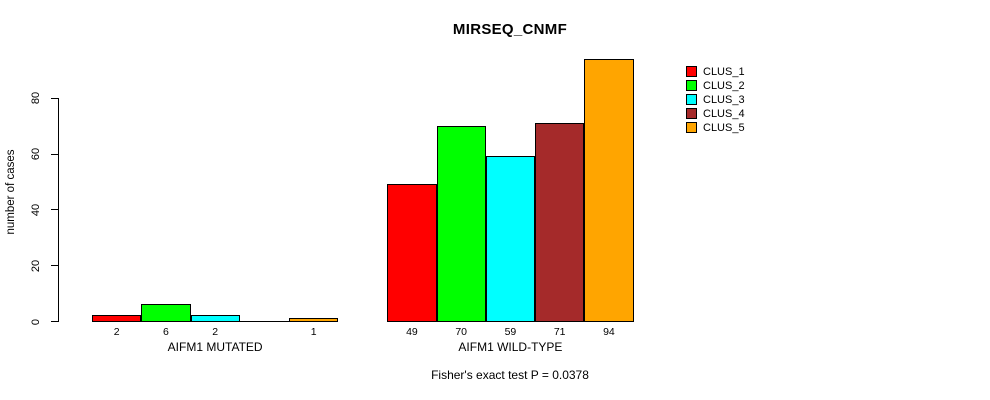 The width and height of the screenshot is (990, 400). Describe the element at coordinates (36, 98) in the screenshot. I see `y-axis-tick-label: 80` at that location.